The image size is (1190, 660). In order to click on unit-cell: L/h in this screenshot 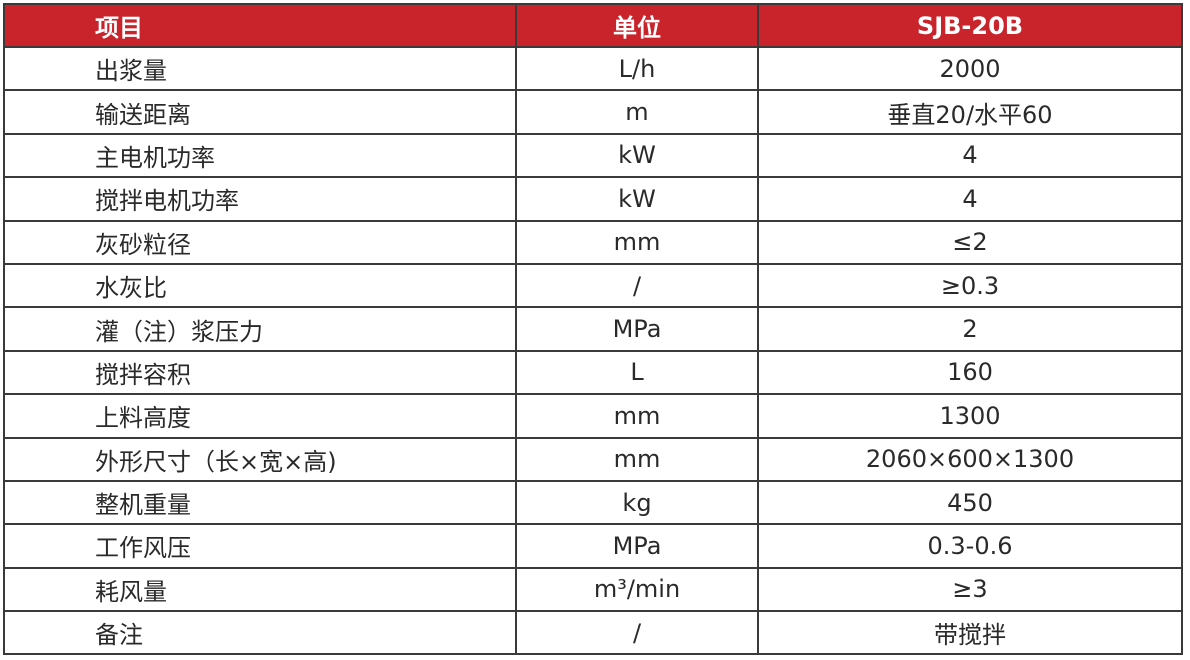, I will do `click(637, 68)`.